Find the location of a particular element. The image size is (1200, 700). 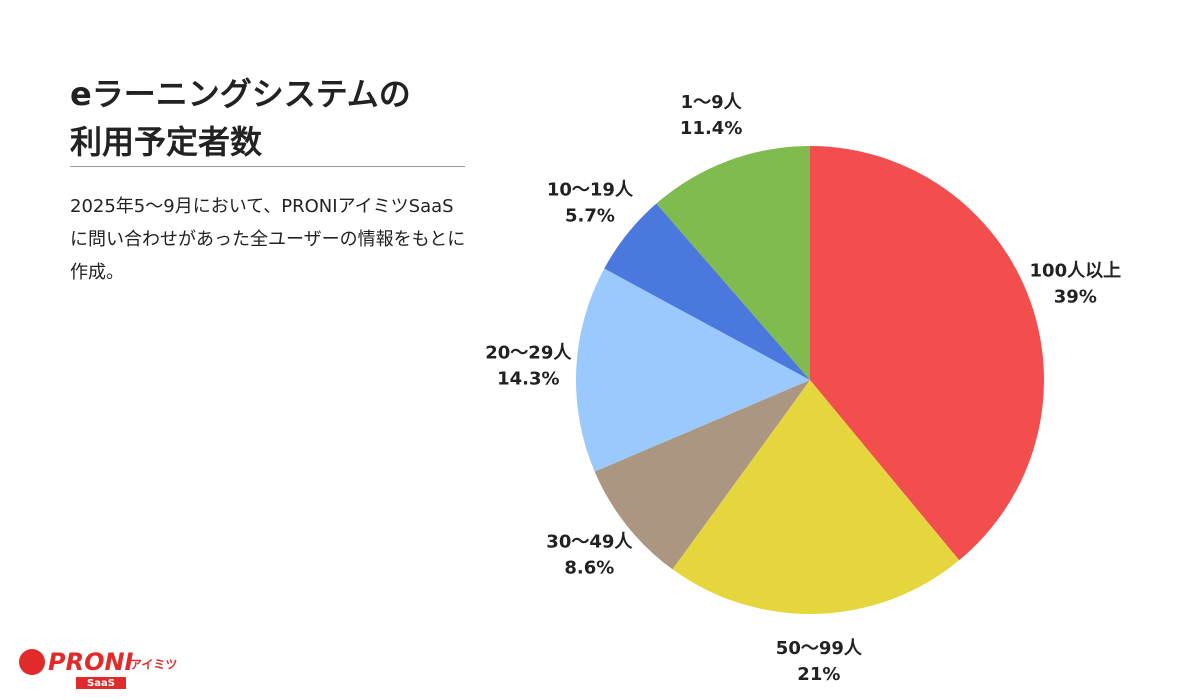

slice-label: 30〜49人 is located at coordinates (589, 542).